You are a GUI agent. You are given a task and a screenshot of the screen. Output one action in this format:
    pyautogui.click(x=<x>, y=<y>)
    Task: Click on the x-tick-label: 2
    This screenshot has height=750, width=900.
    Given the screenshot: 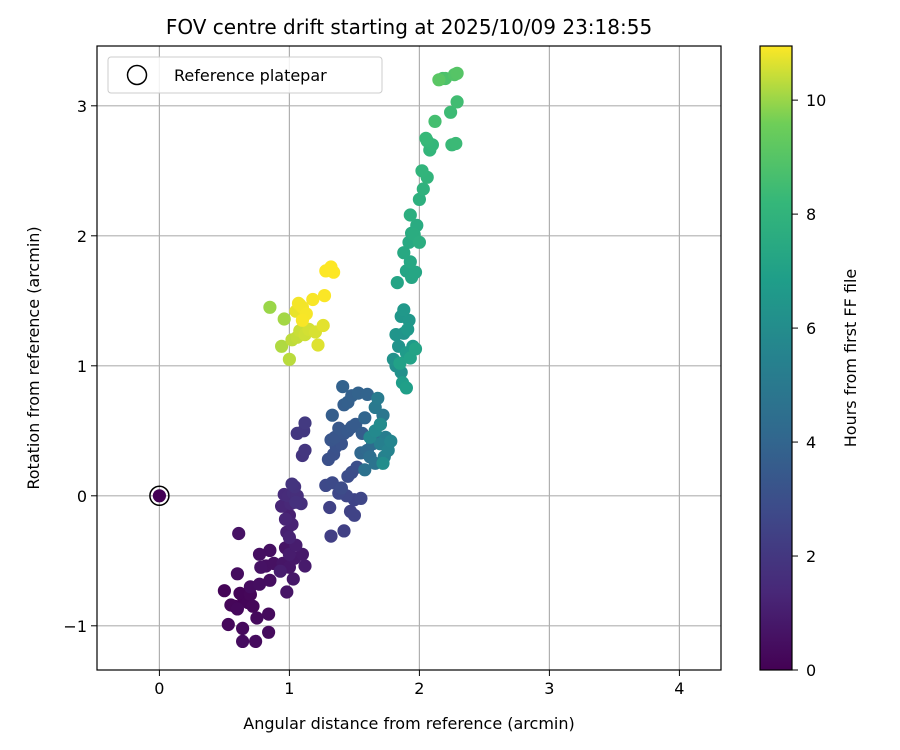 What is the action you would take?
    pyautogui.click(x=419, y=688)
    